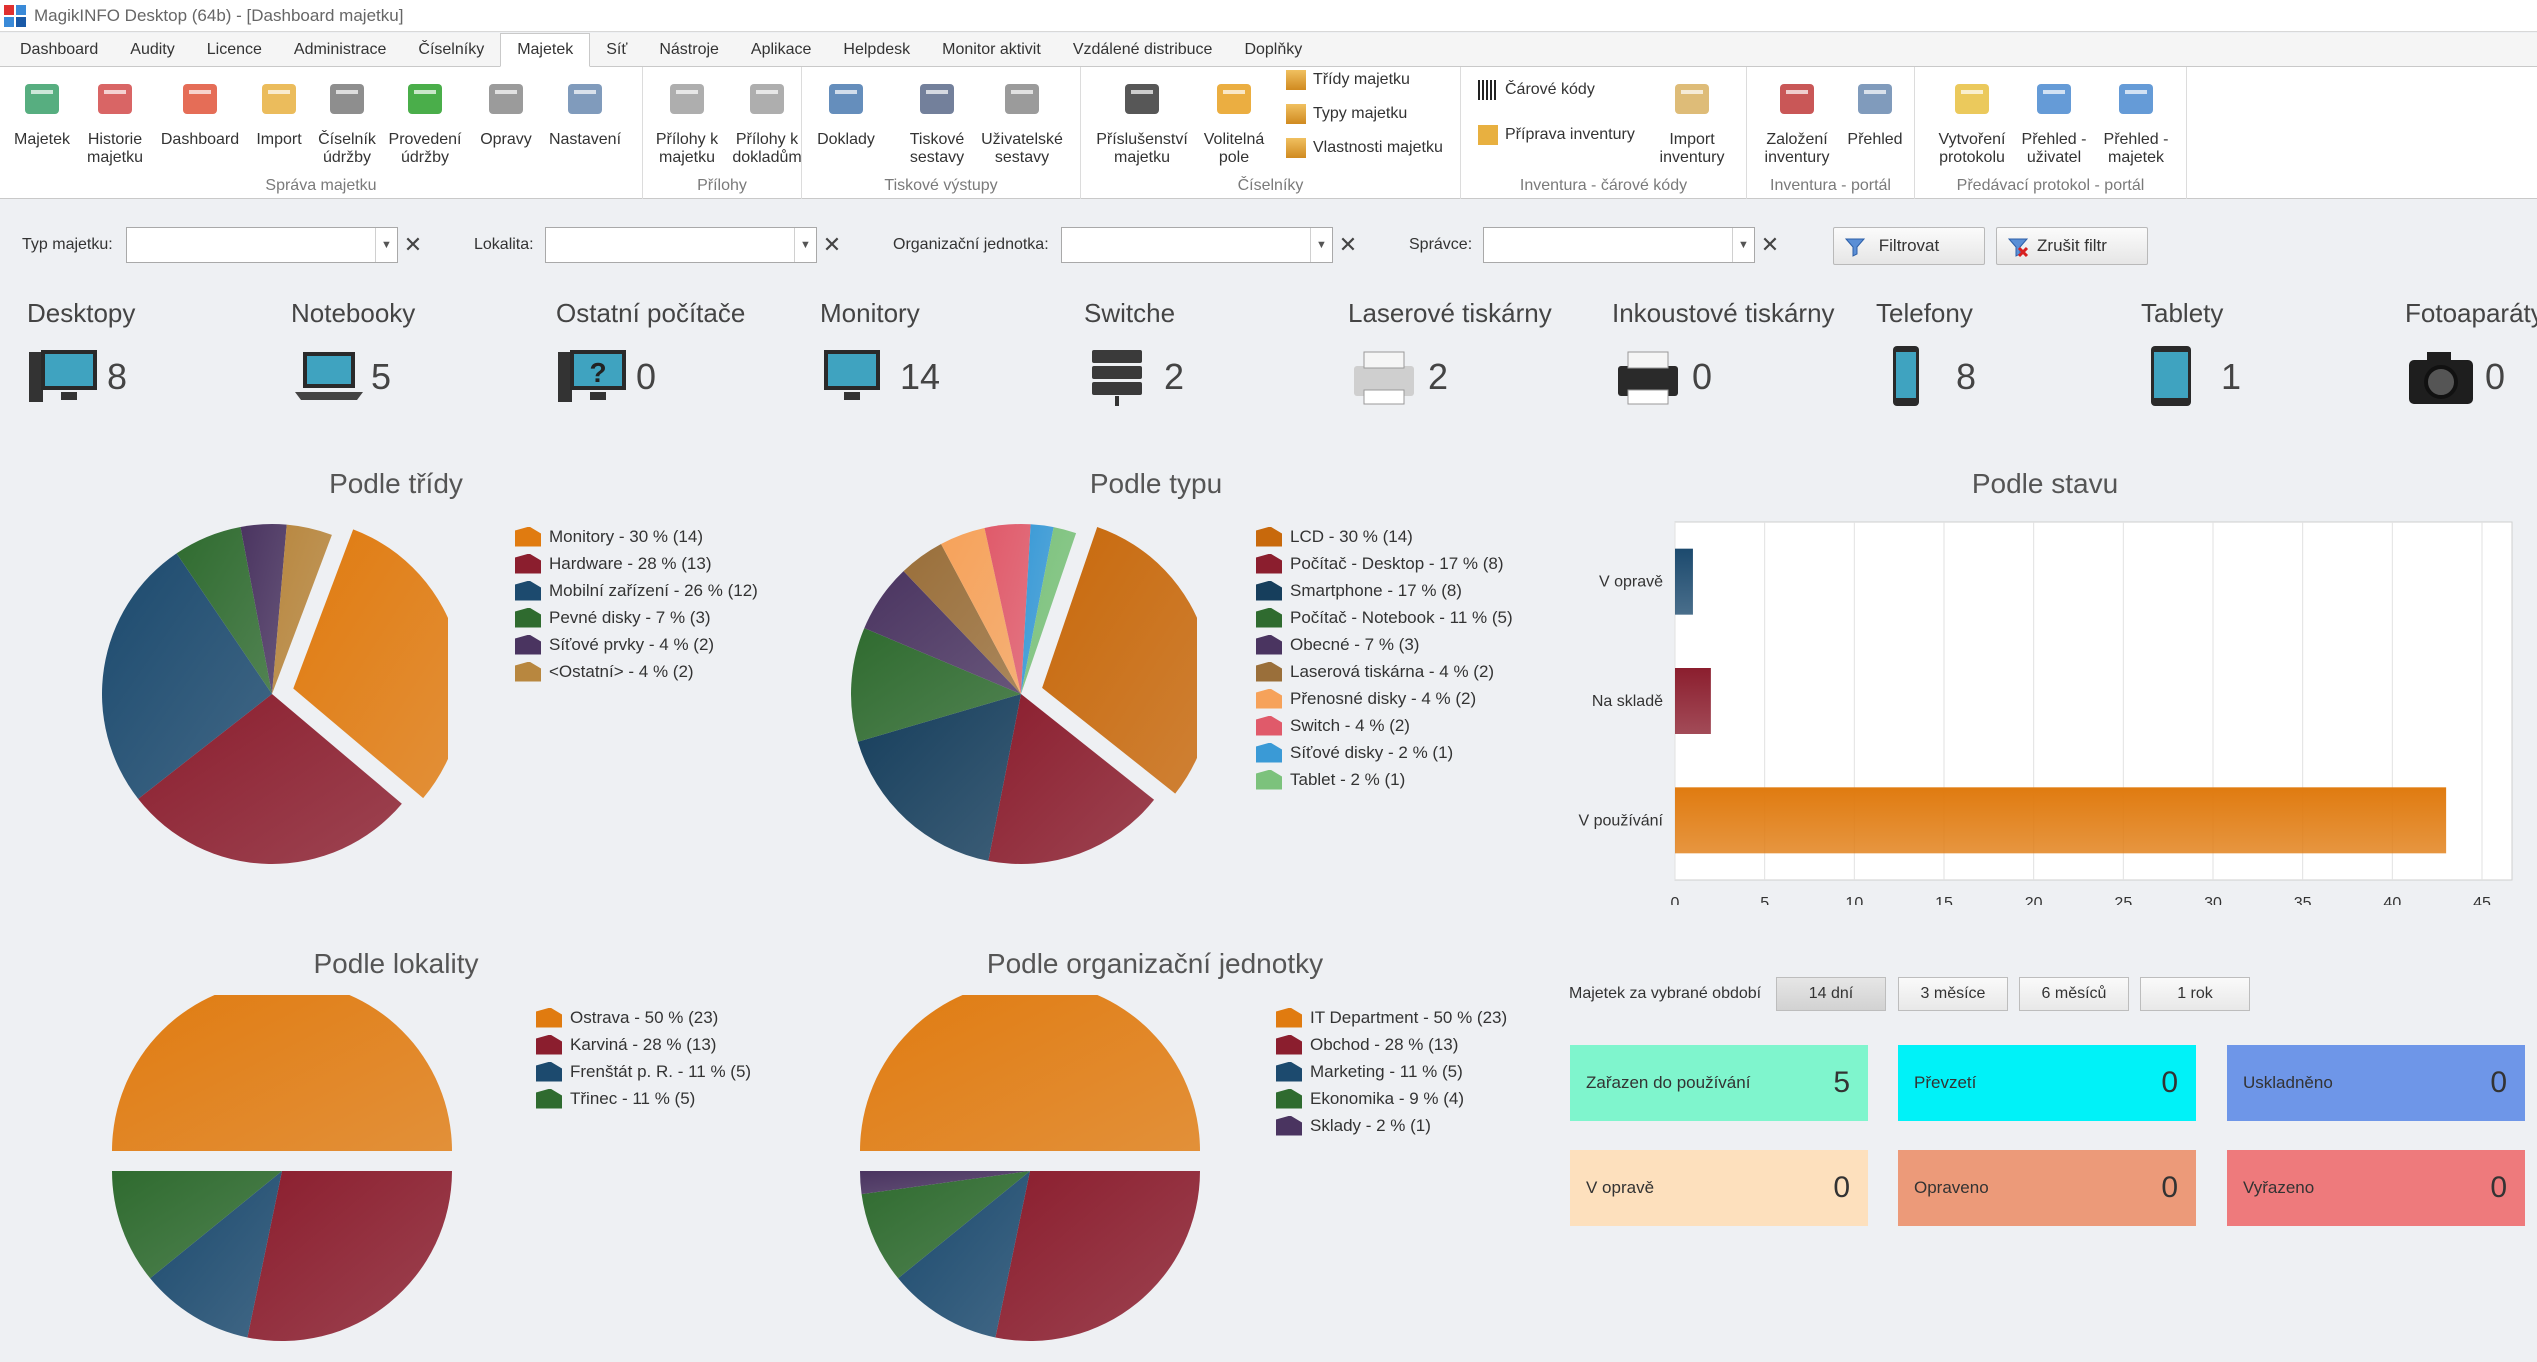  I want to click on status-tile-uskladneno: Uskladněno 0, so click(2376, 1083).